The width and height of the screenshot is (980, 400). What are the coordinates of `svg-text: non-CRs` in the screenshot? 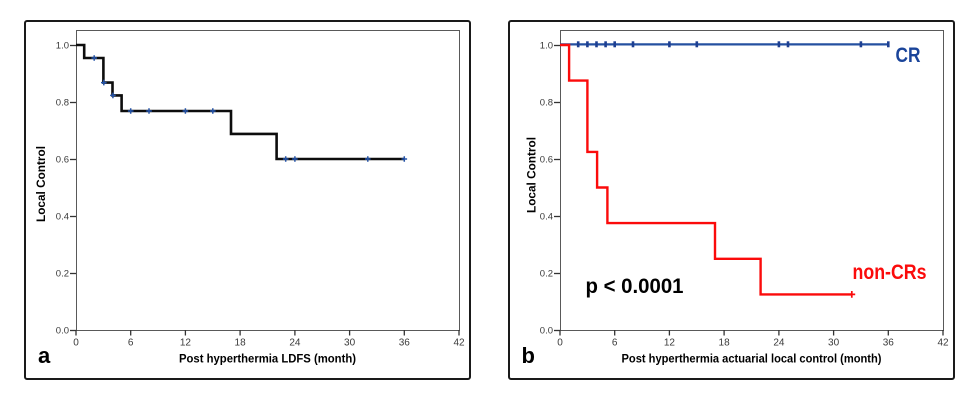 It's located at (890, 272).